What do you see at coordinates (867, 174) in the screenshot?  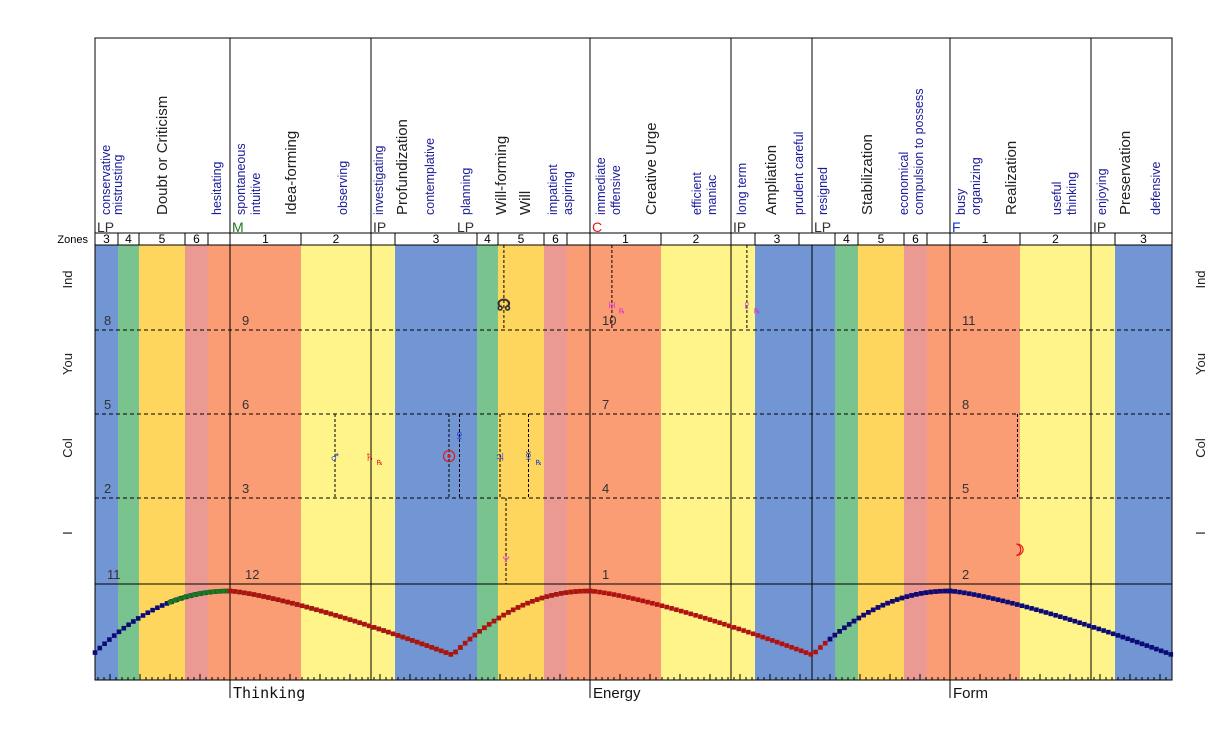 I see `header-label: Stabilization` at bounding box center [867, 174].